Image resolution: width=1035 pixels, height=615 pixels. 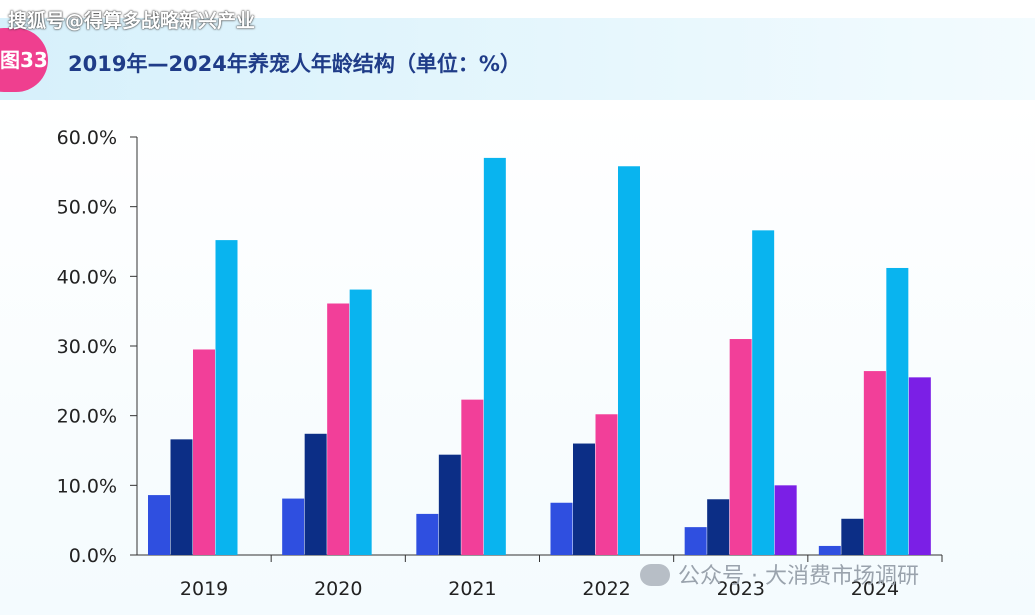 What do you see at coordinates (606, 484) in the screenshot?
I see `bar-series-3-2022` at bounding box center [606, 484].